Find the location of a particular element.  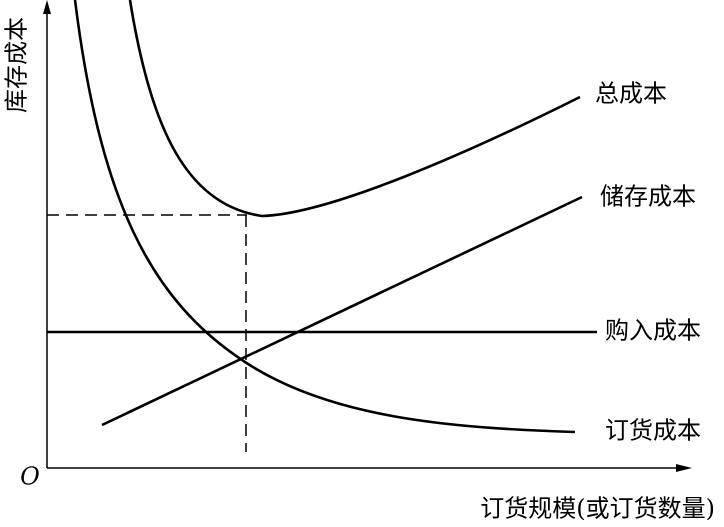

y-arrow is located at coordinates (47, 7).